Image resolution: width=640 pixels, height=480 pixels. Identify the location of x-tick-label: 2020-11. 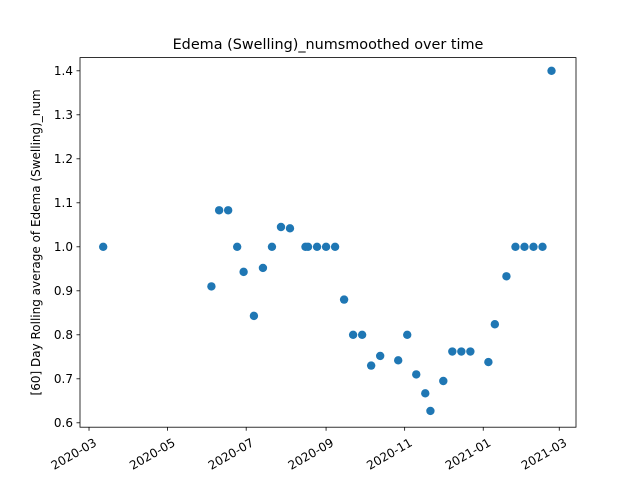
(389, 453).